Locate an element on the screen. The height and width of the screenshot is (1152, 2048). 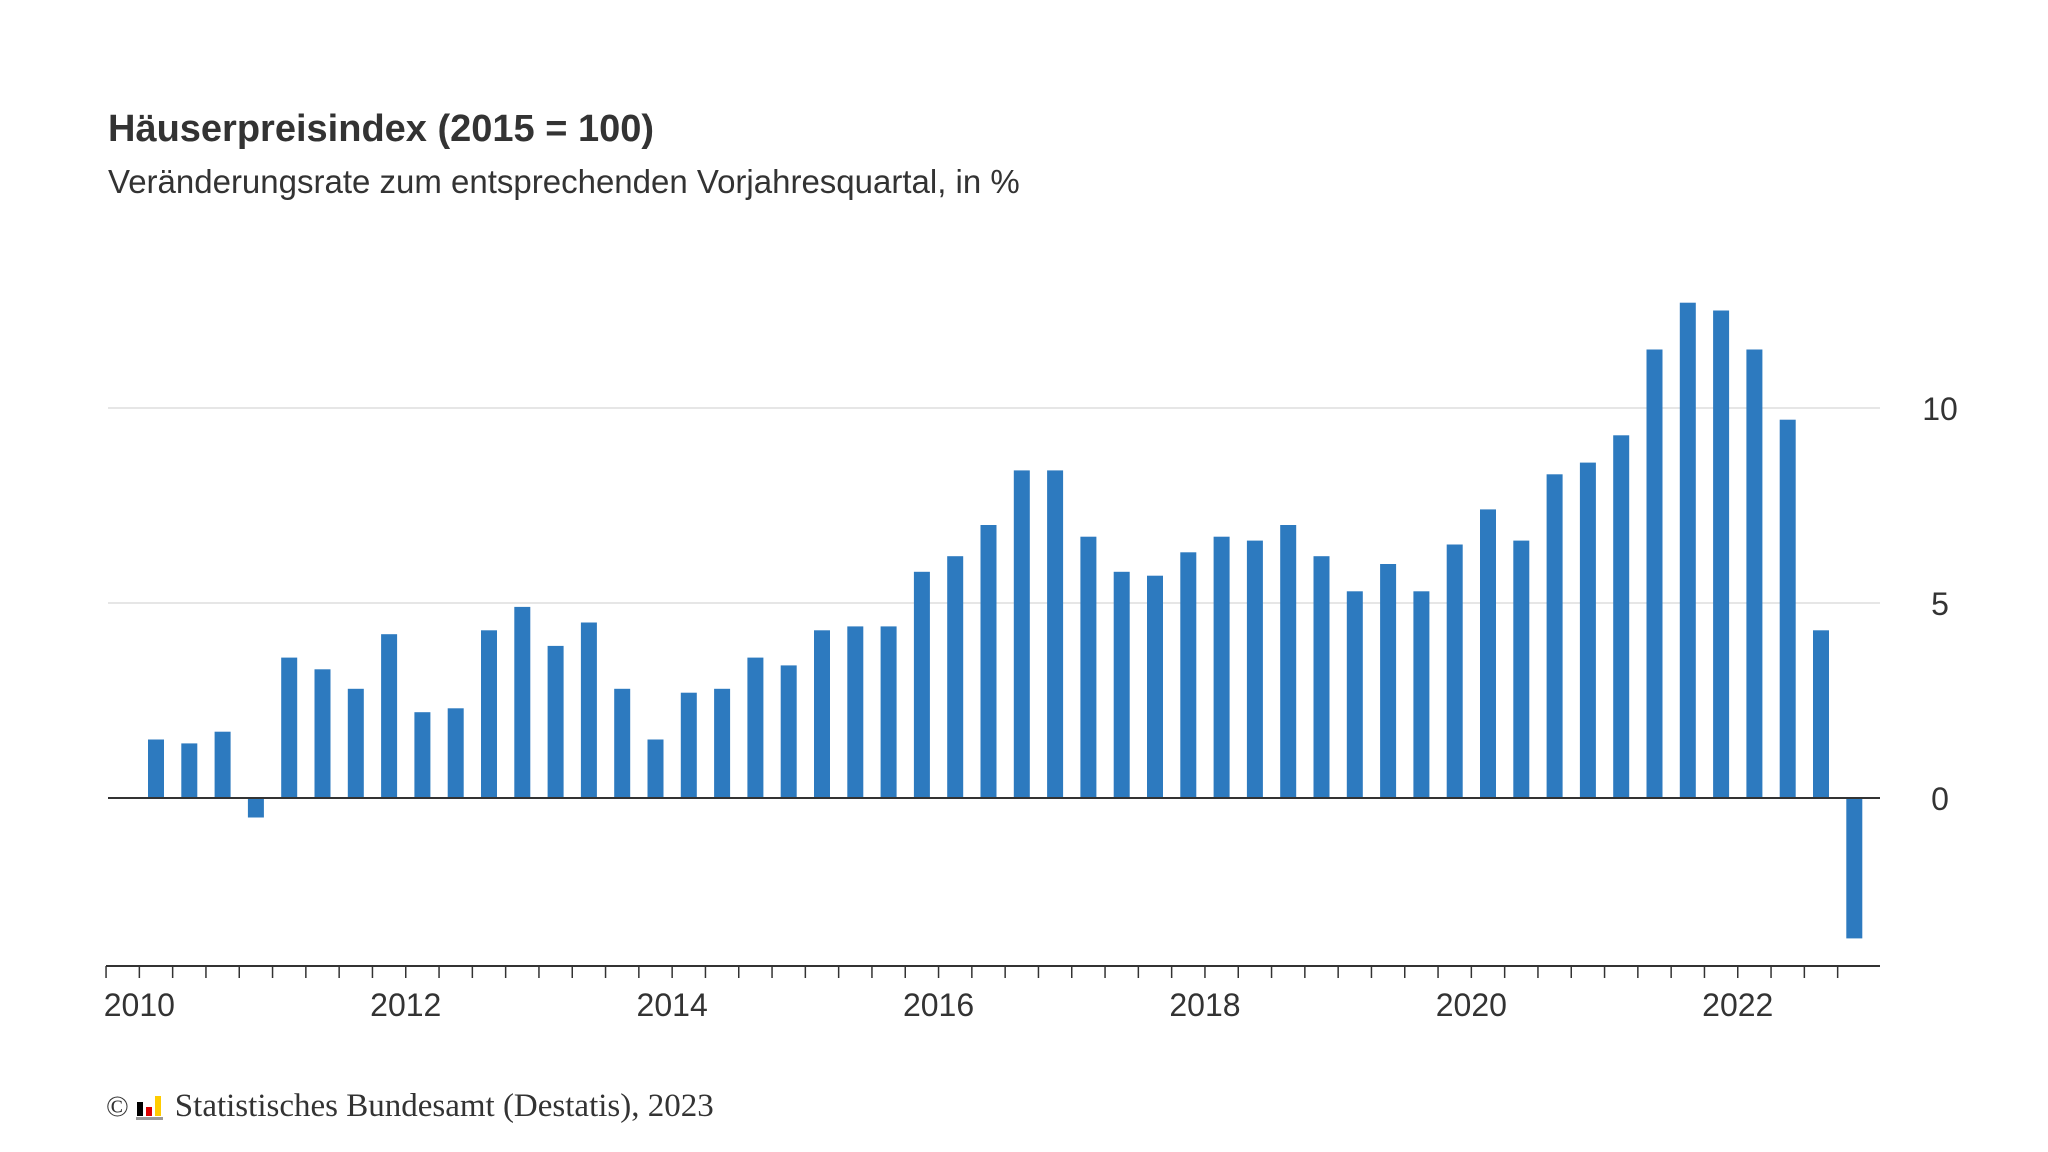
x-tick-label: 2016 is located at coordinates (938, 1005).